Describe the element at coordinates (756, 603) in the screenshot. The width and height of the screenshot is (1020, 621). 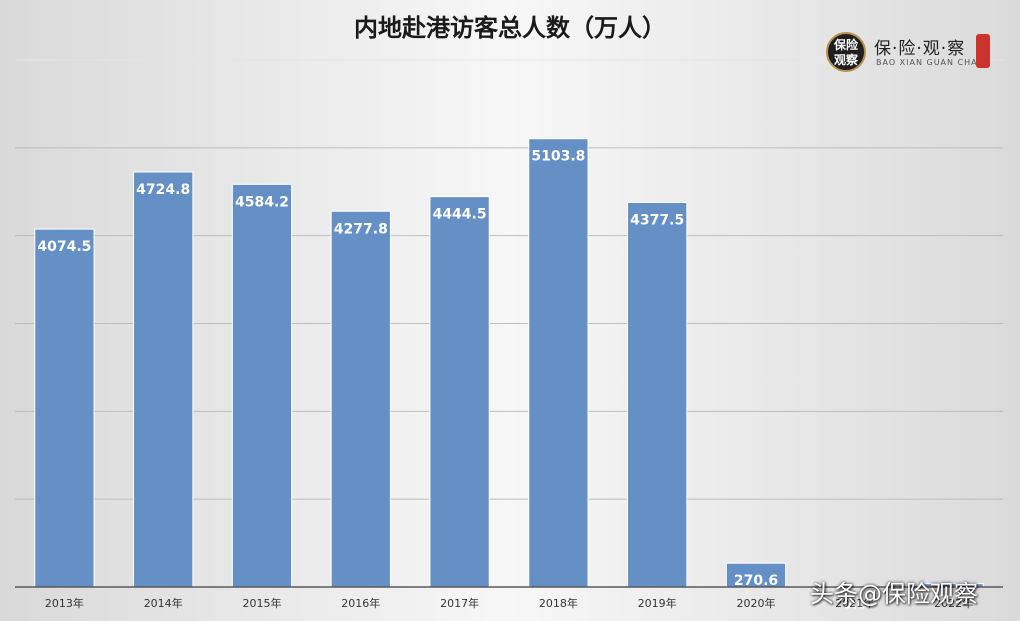
I see `x-tick-label: 2020年` at that location.